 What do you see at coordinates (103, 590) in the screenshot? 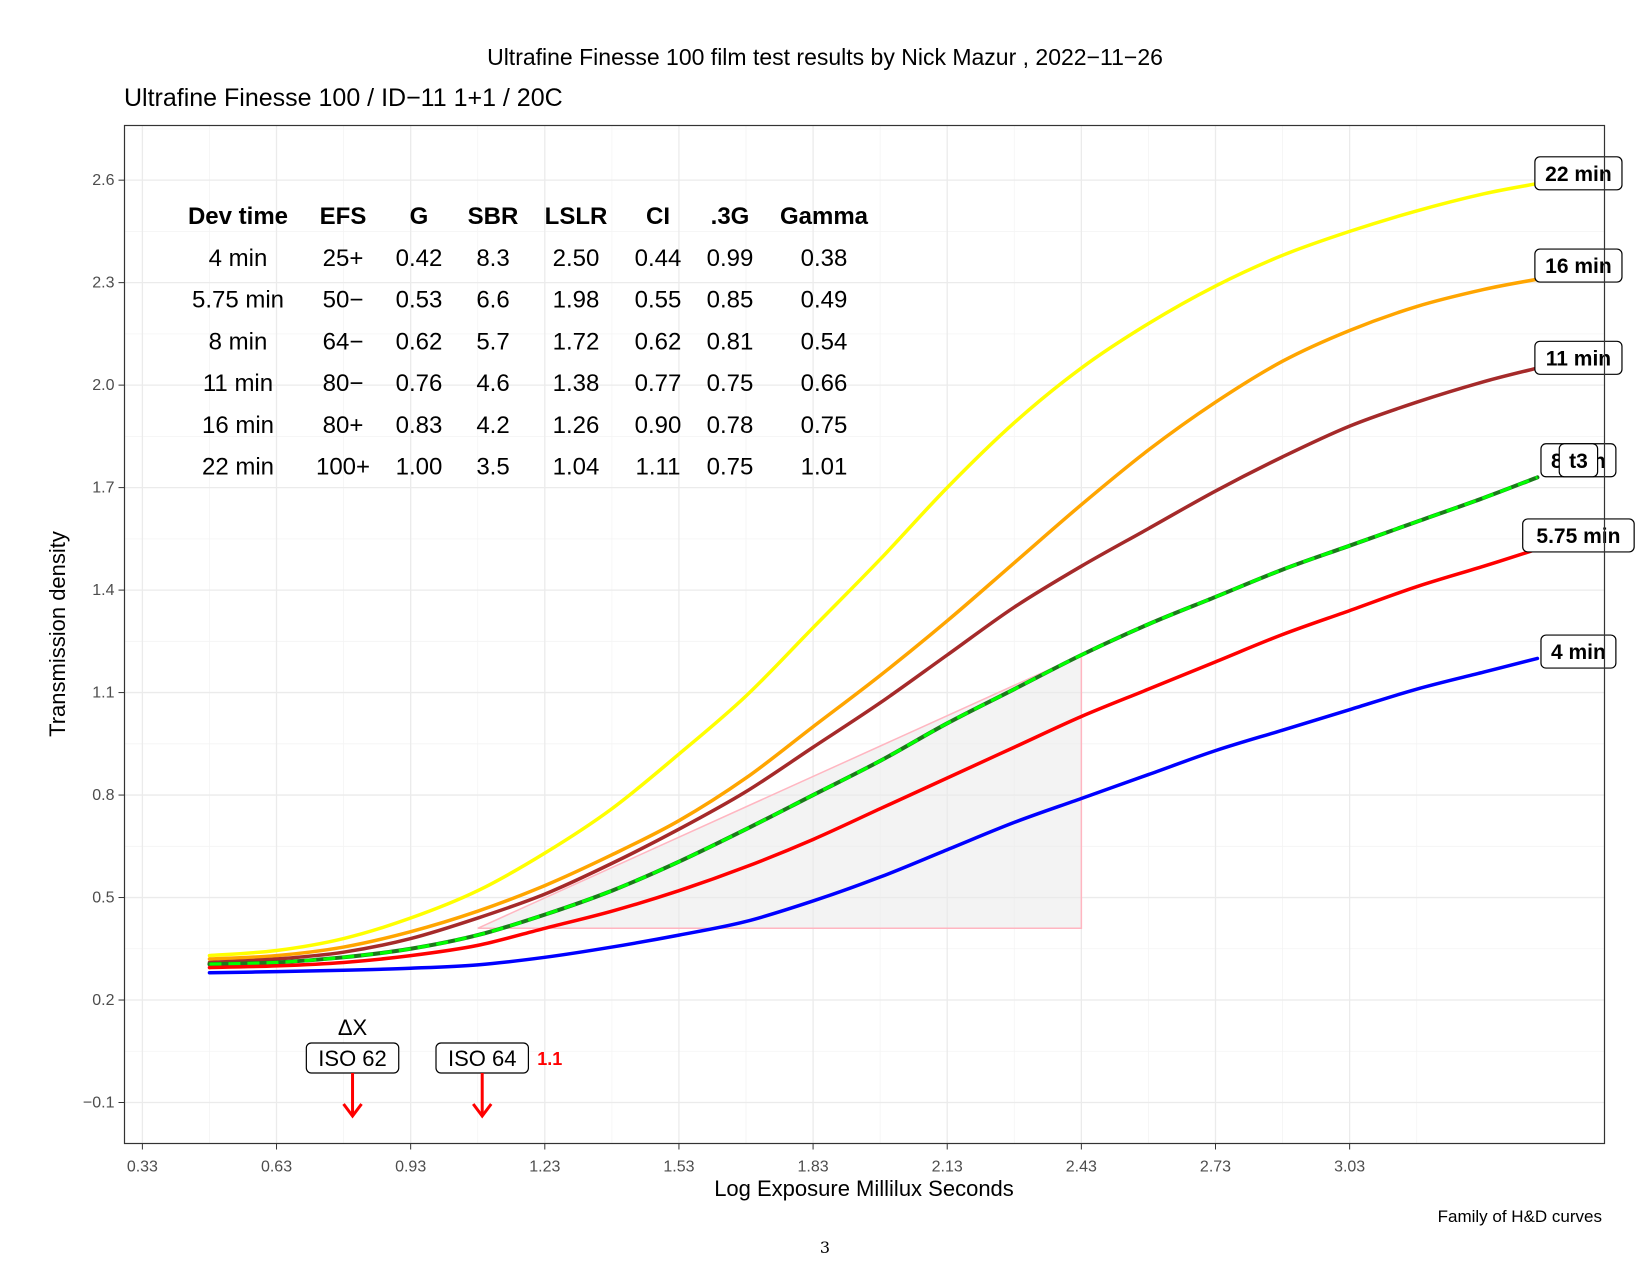
I see `y-tick-label: 1.4` at bounding box center [103, 590].